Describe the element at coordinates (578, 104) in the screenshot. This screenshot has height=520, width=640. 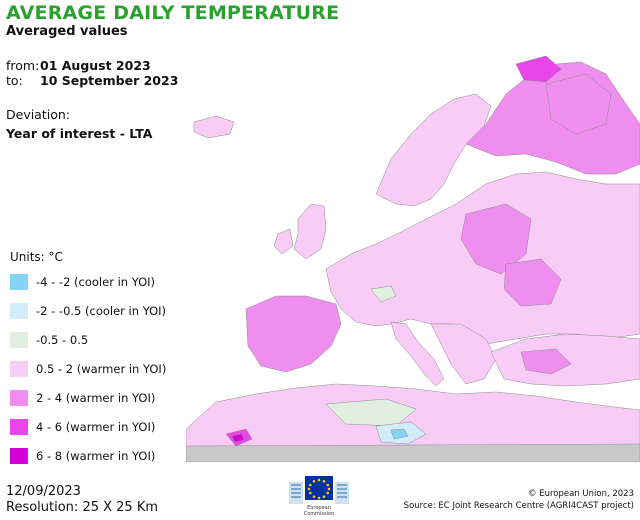
I see `hotspot-north-russia` at that location.